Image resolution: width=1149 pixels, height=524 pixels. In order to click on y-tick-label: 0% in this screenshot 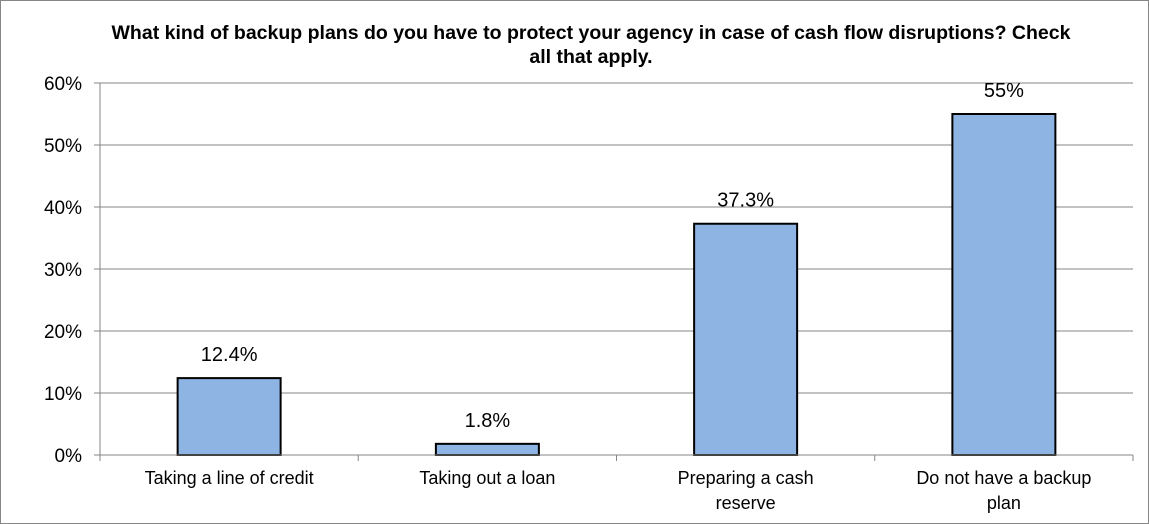, I will do `click(69, 456)`.